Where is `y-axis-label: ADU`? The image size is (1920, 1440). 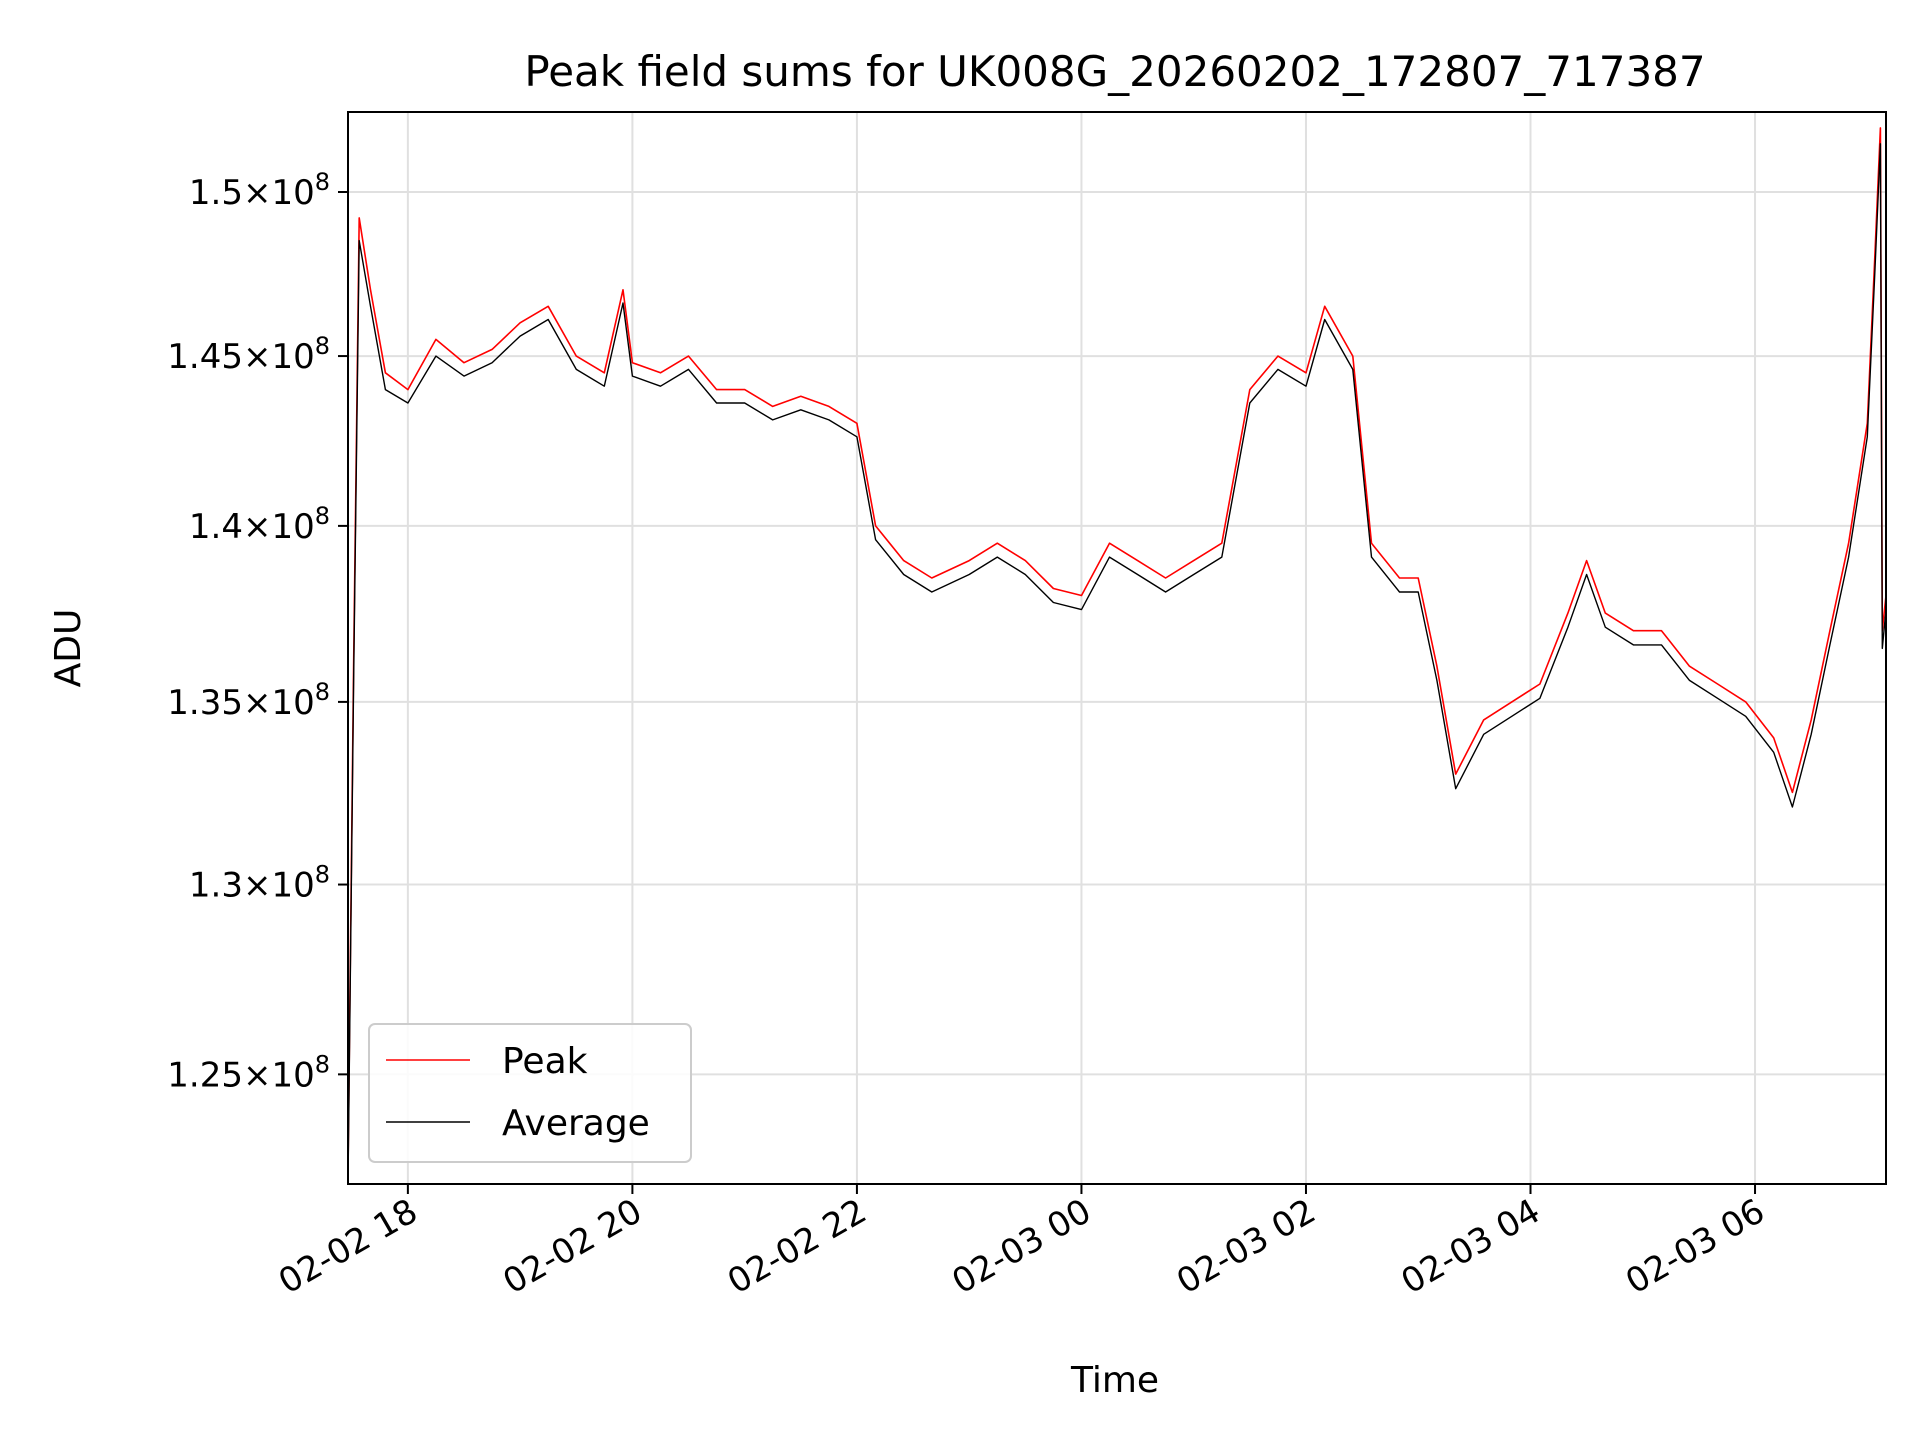
y-axis-label: ADU is located at coordinates (68, 648).